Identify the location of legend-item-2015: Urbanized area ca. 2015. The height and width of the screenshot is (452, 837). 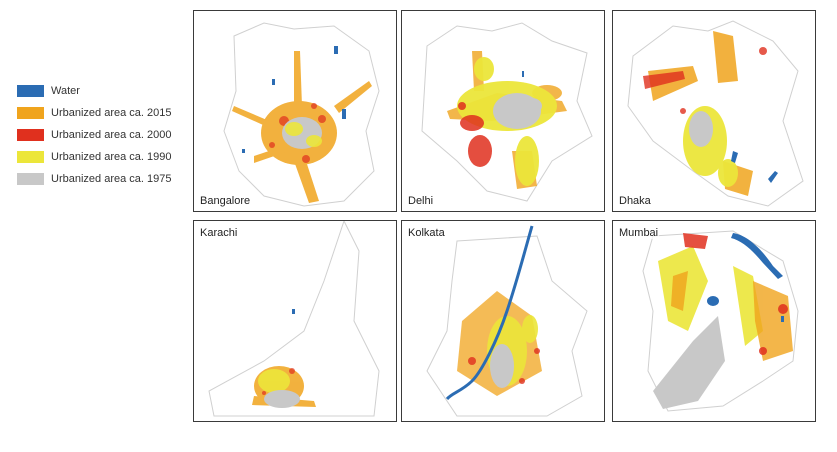
(94, 113).